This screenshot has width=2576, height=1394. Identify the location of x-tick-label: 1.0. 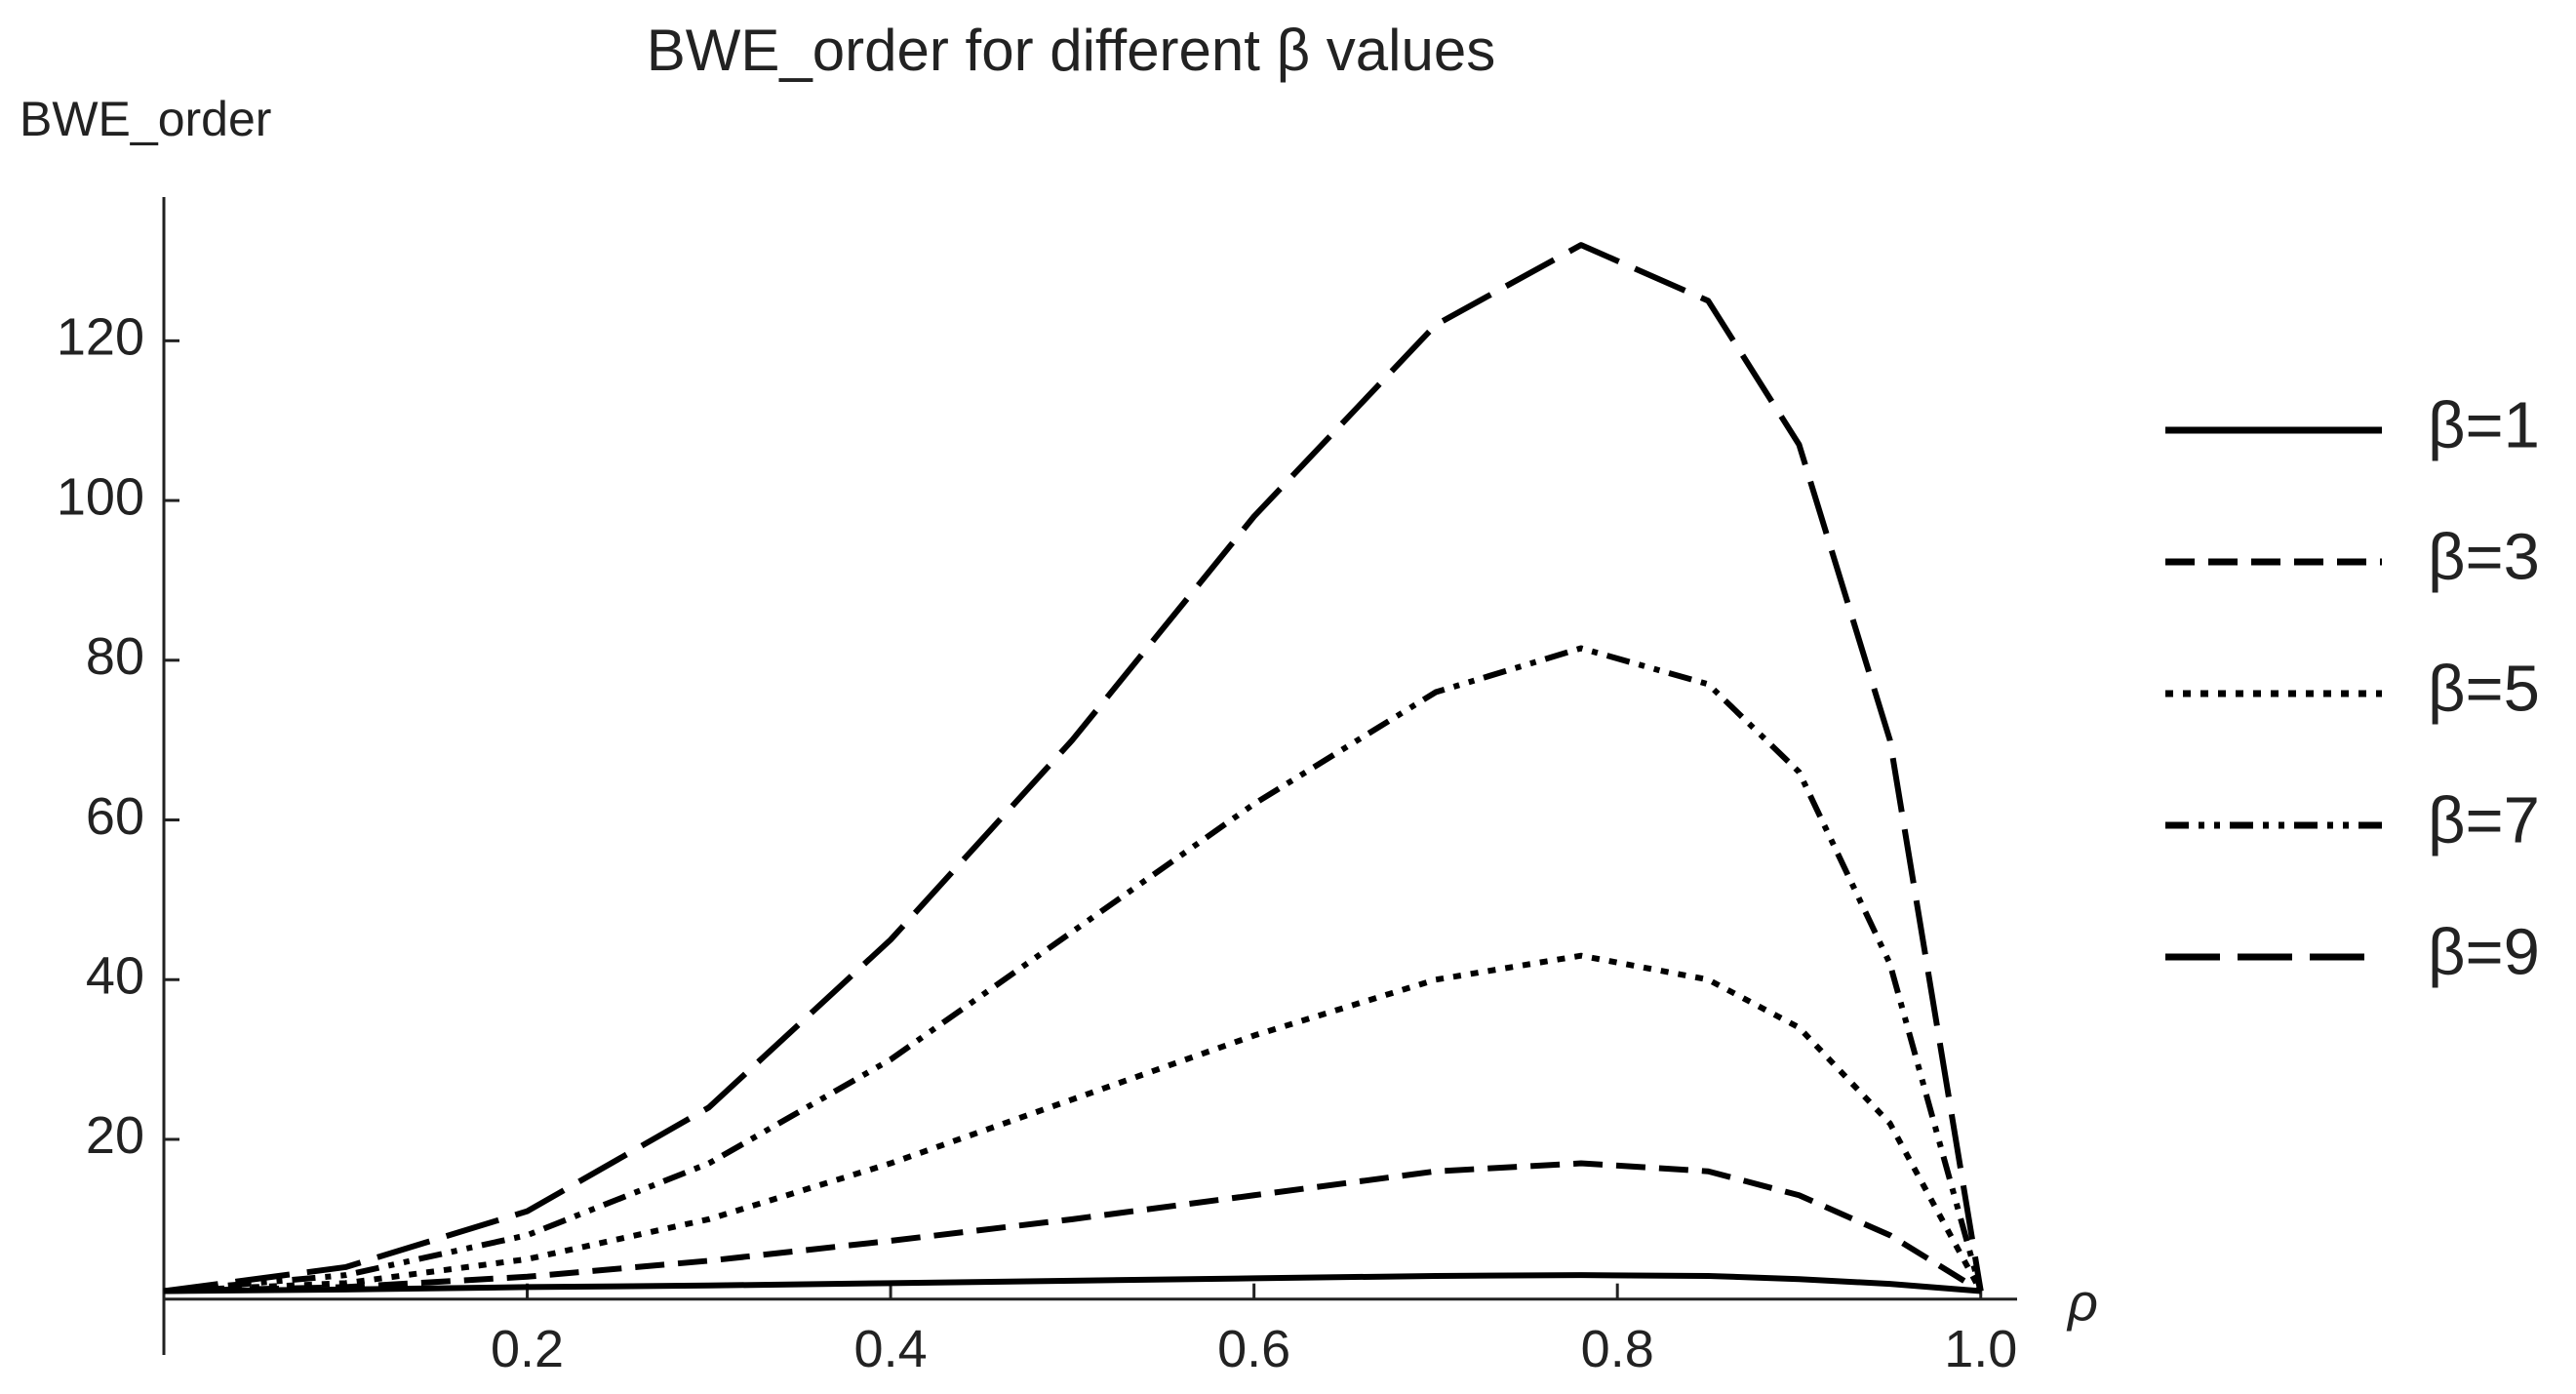
(1980, 1349).